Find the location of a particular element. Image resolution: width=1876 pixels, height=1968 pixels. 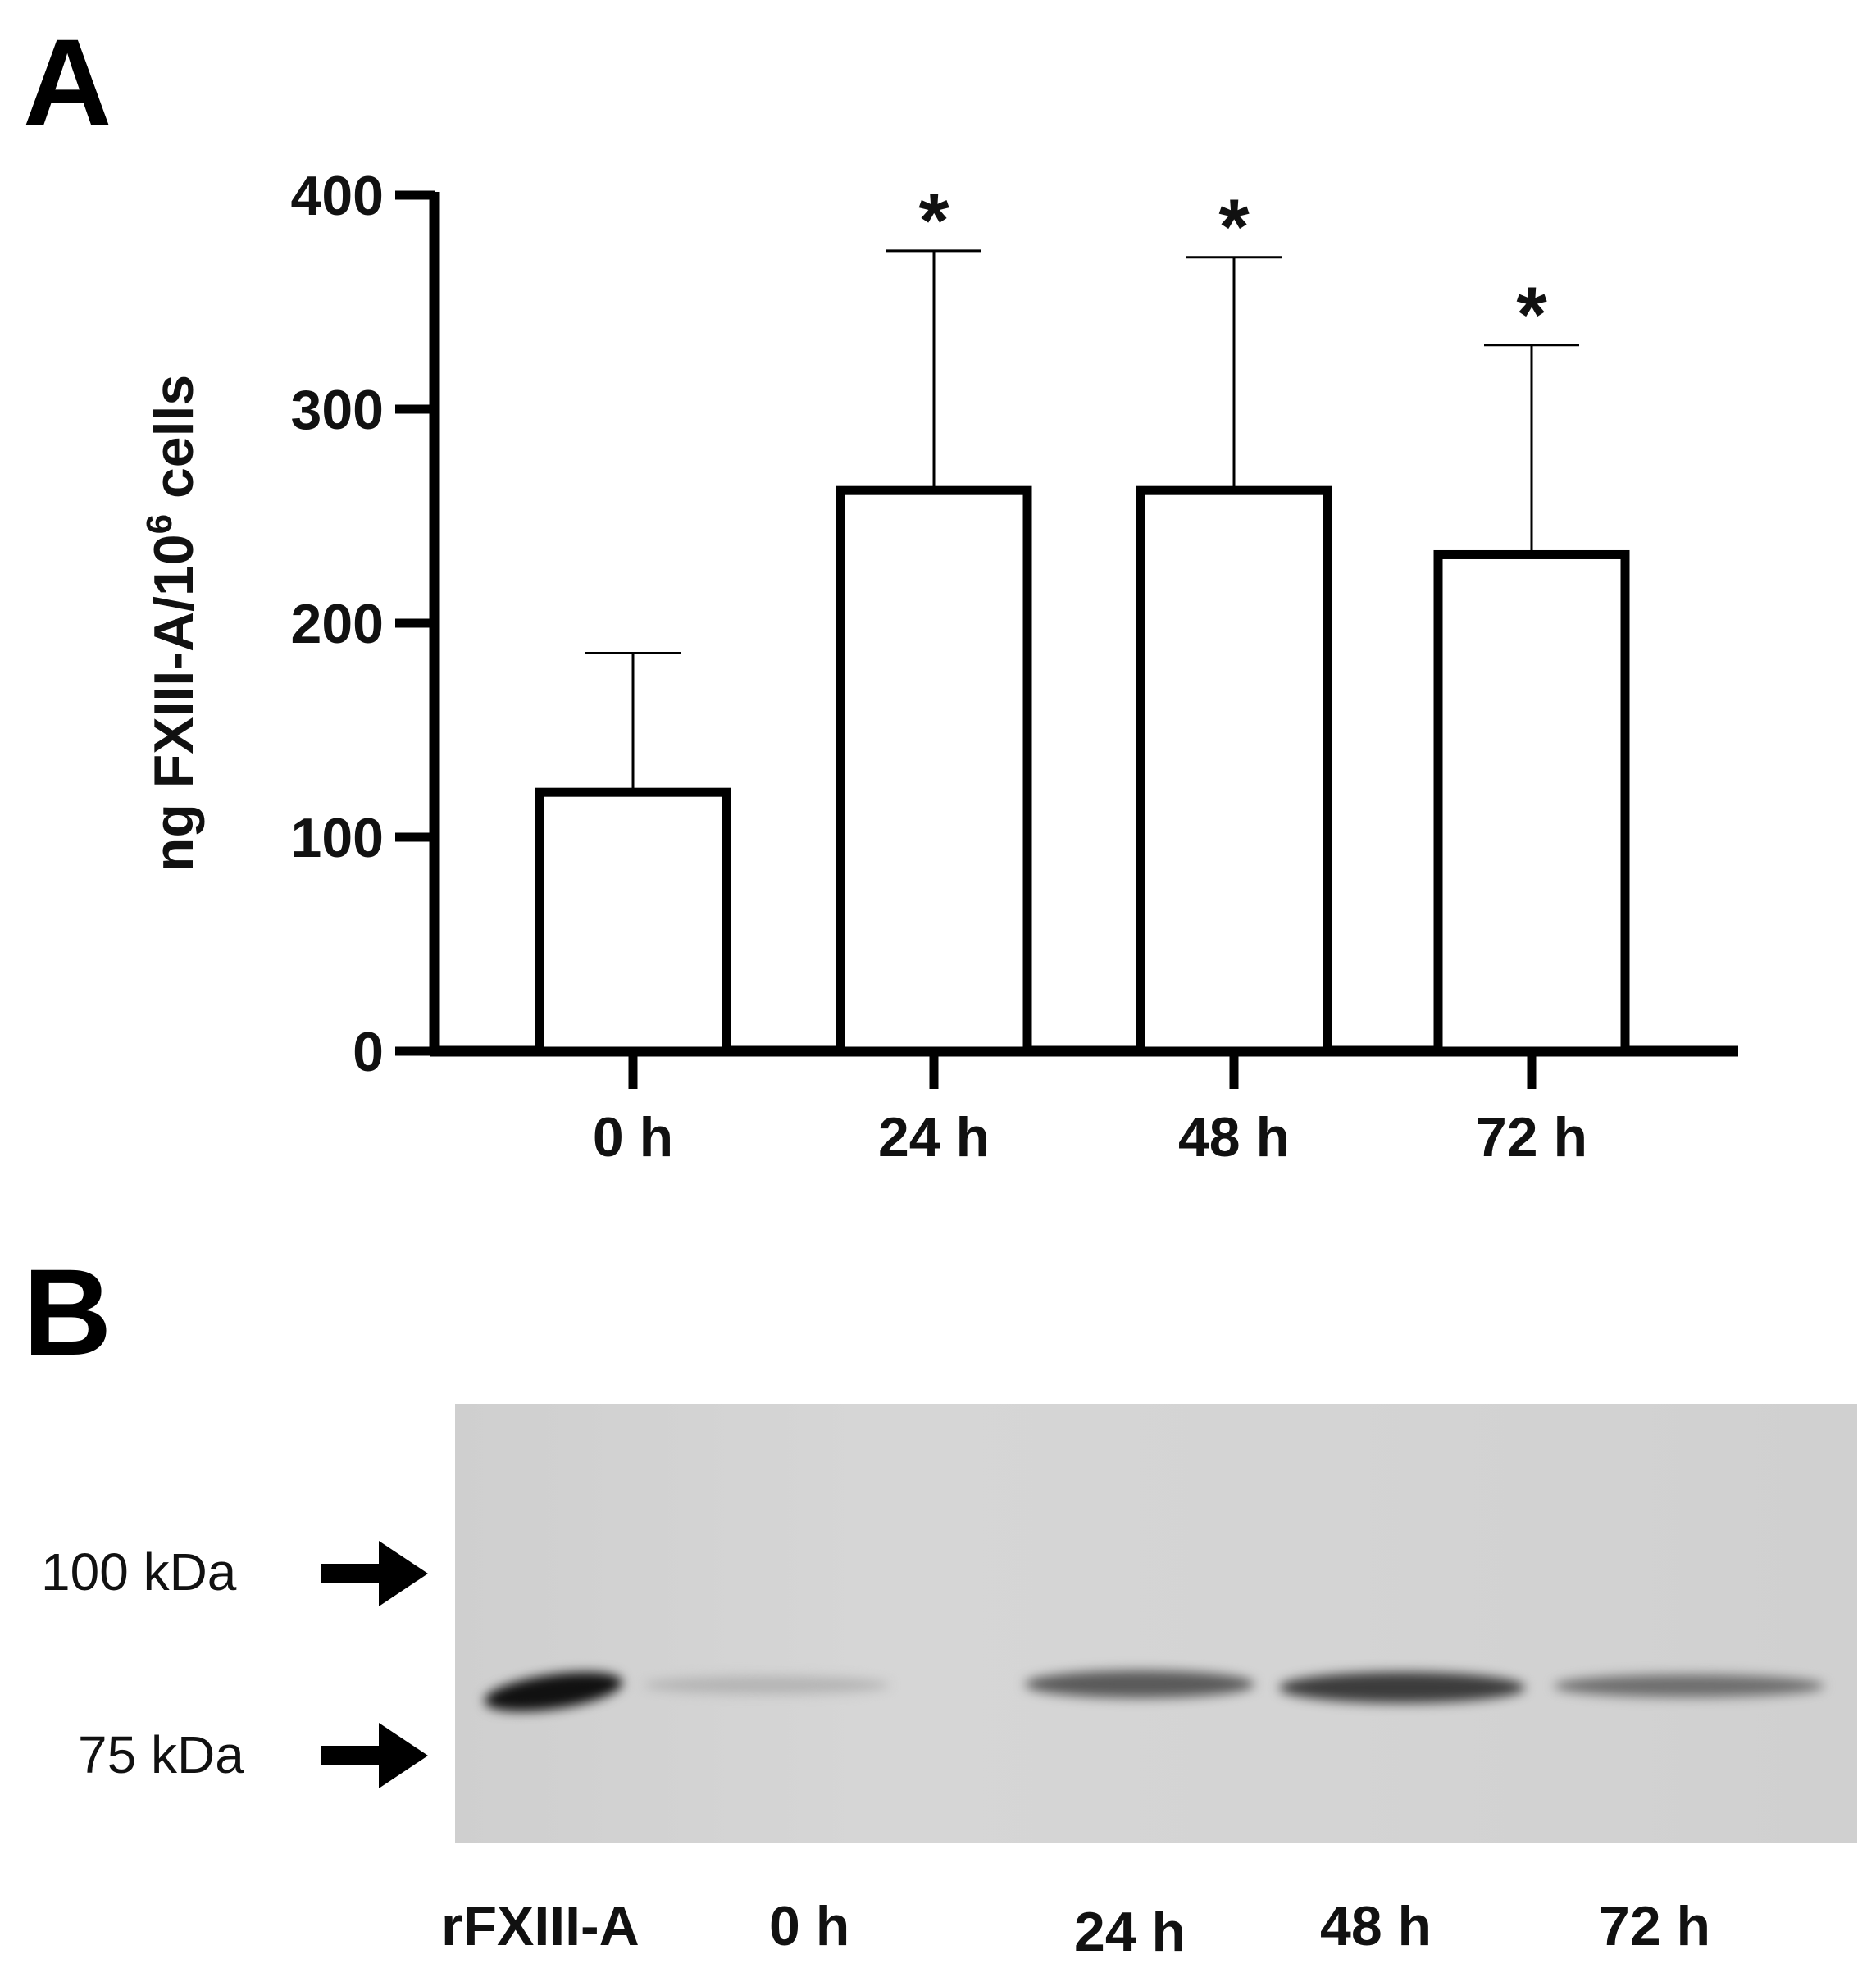

lane-label-0h: 0 h is located at coordinates (809, 1926).